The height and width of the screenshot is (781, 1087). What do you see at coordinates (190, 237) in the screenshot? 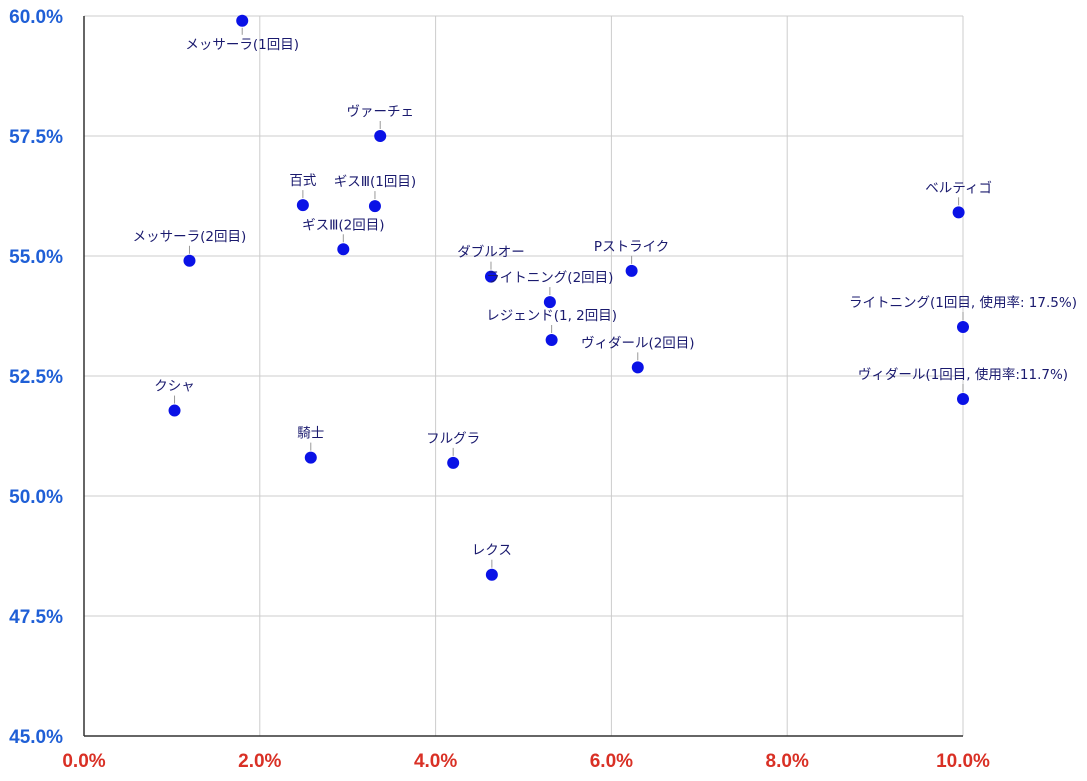
I see `data-point-label: メッサーラ(2回目)` at bounding box center [190, 237].